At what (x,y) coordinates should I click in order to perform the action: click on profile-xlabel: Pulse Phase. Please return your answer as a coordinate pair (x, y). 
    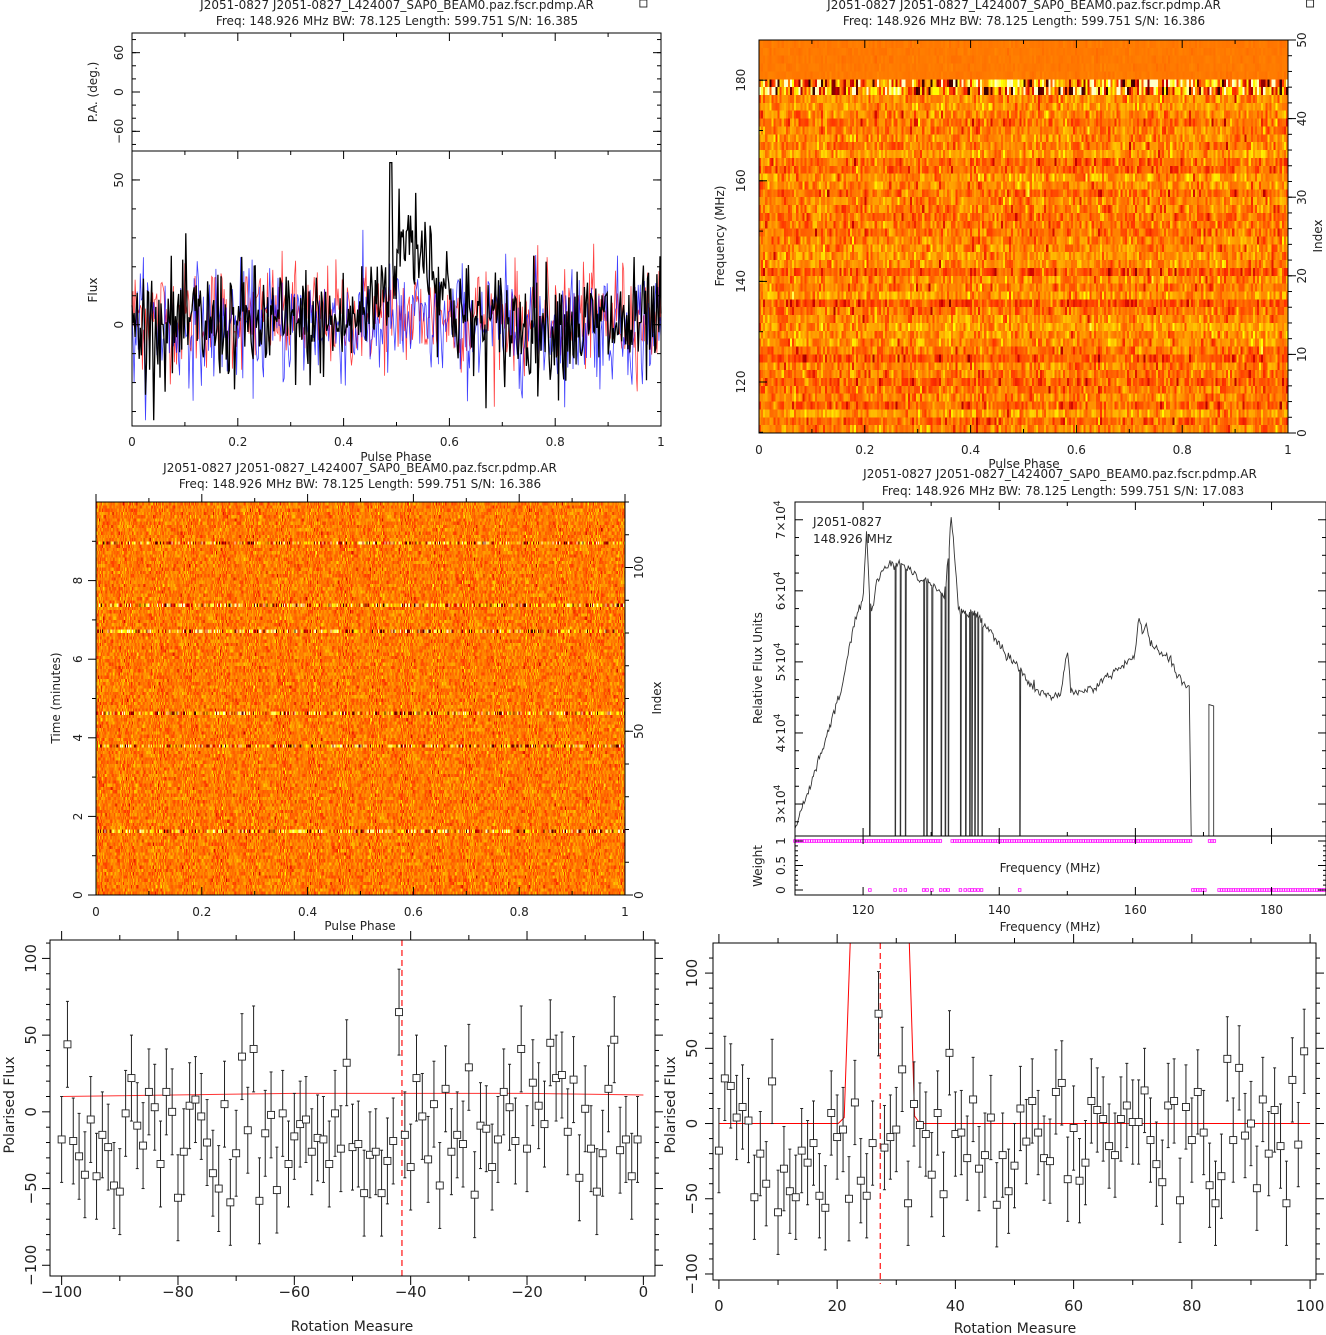
    Looking at the image, I should click on (395, 457).